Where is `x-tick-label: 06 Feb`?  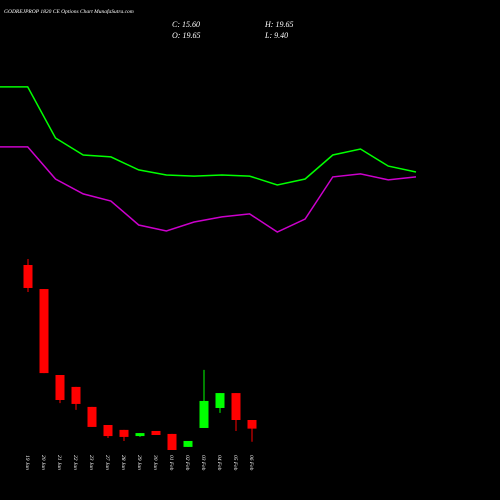
x-tick-label: 06 Feb is located at coordinates (251, 463).